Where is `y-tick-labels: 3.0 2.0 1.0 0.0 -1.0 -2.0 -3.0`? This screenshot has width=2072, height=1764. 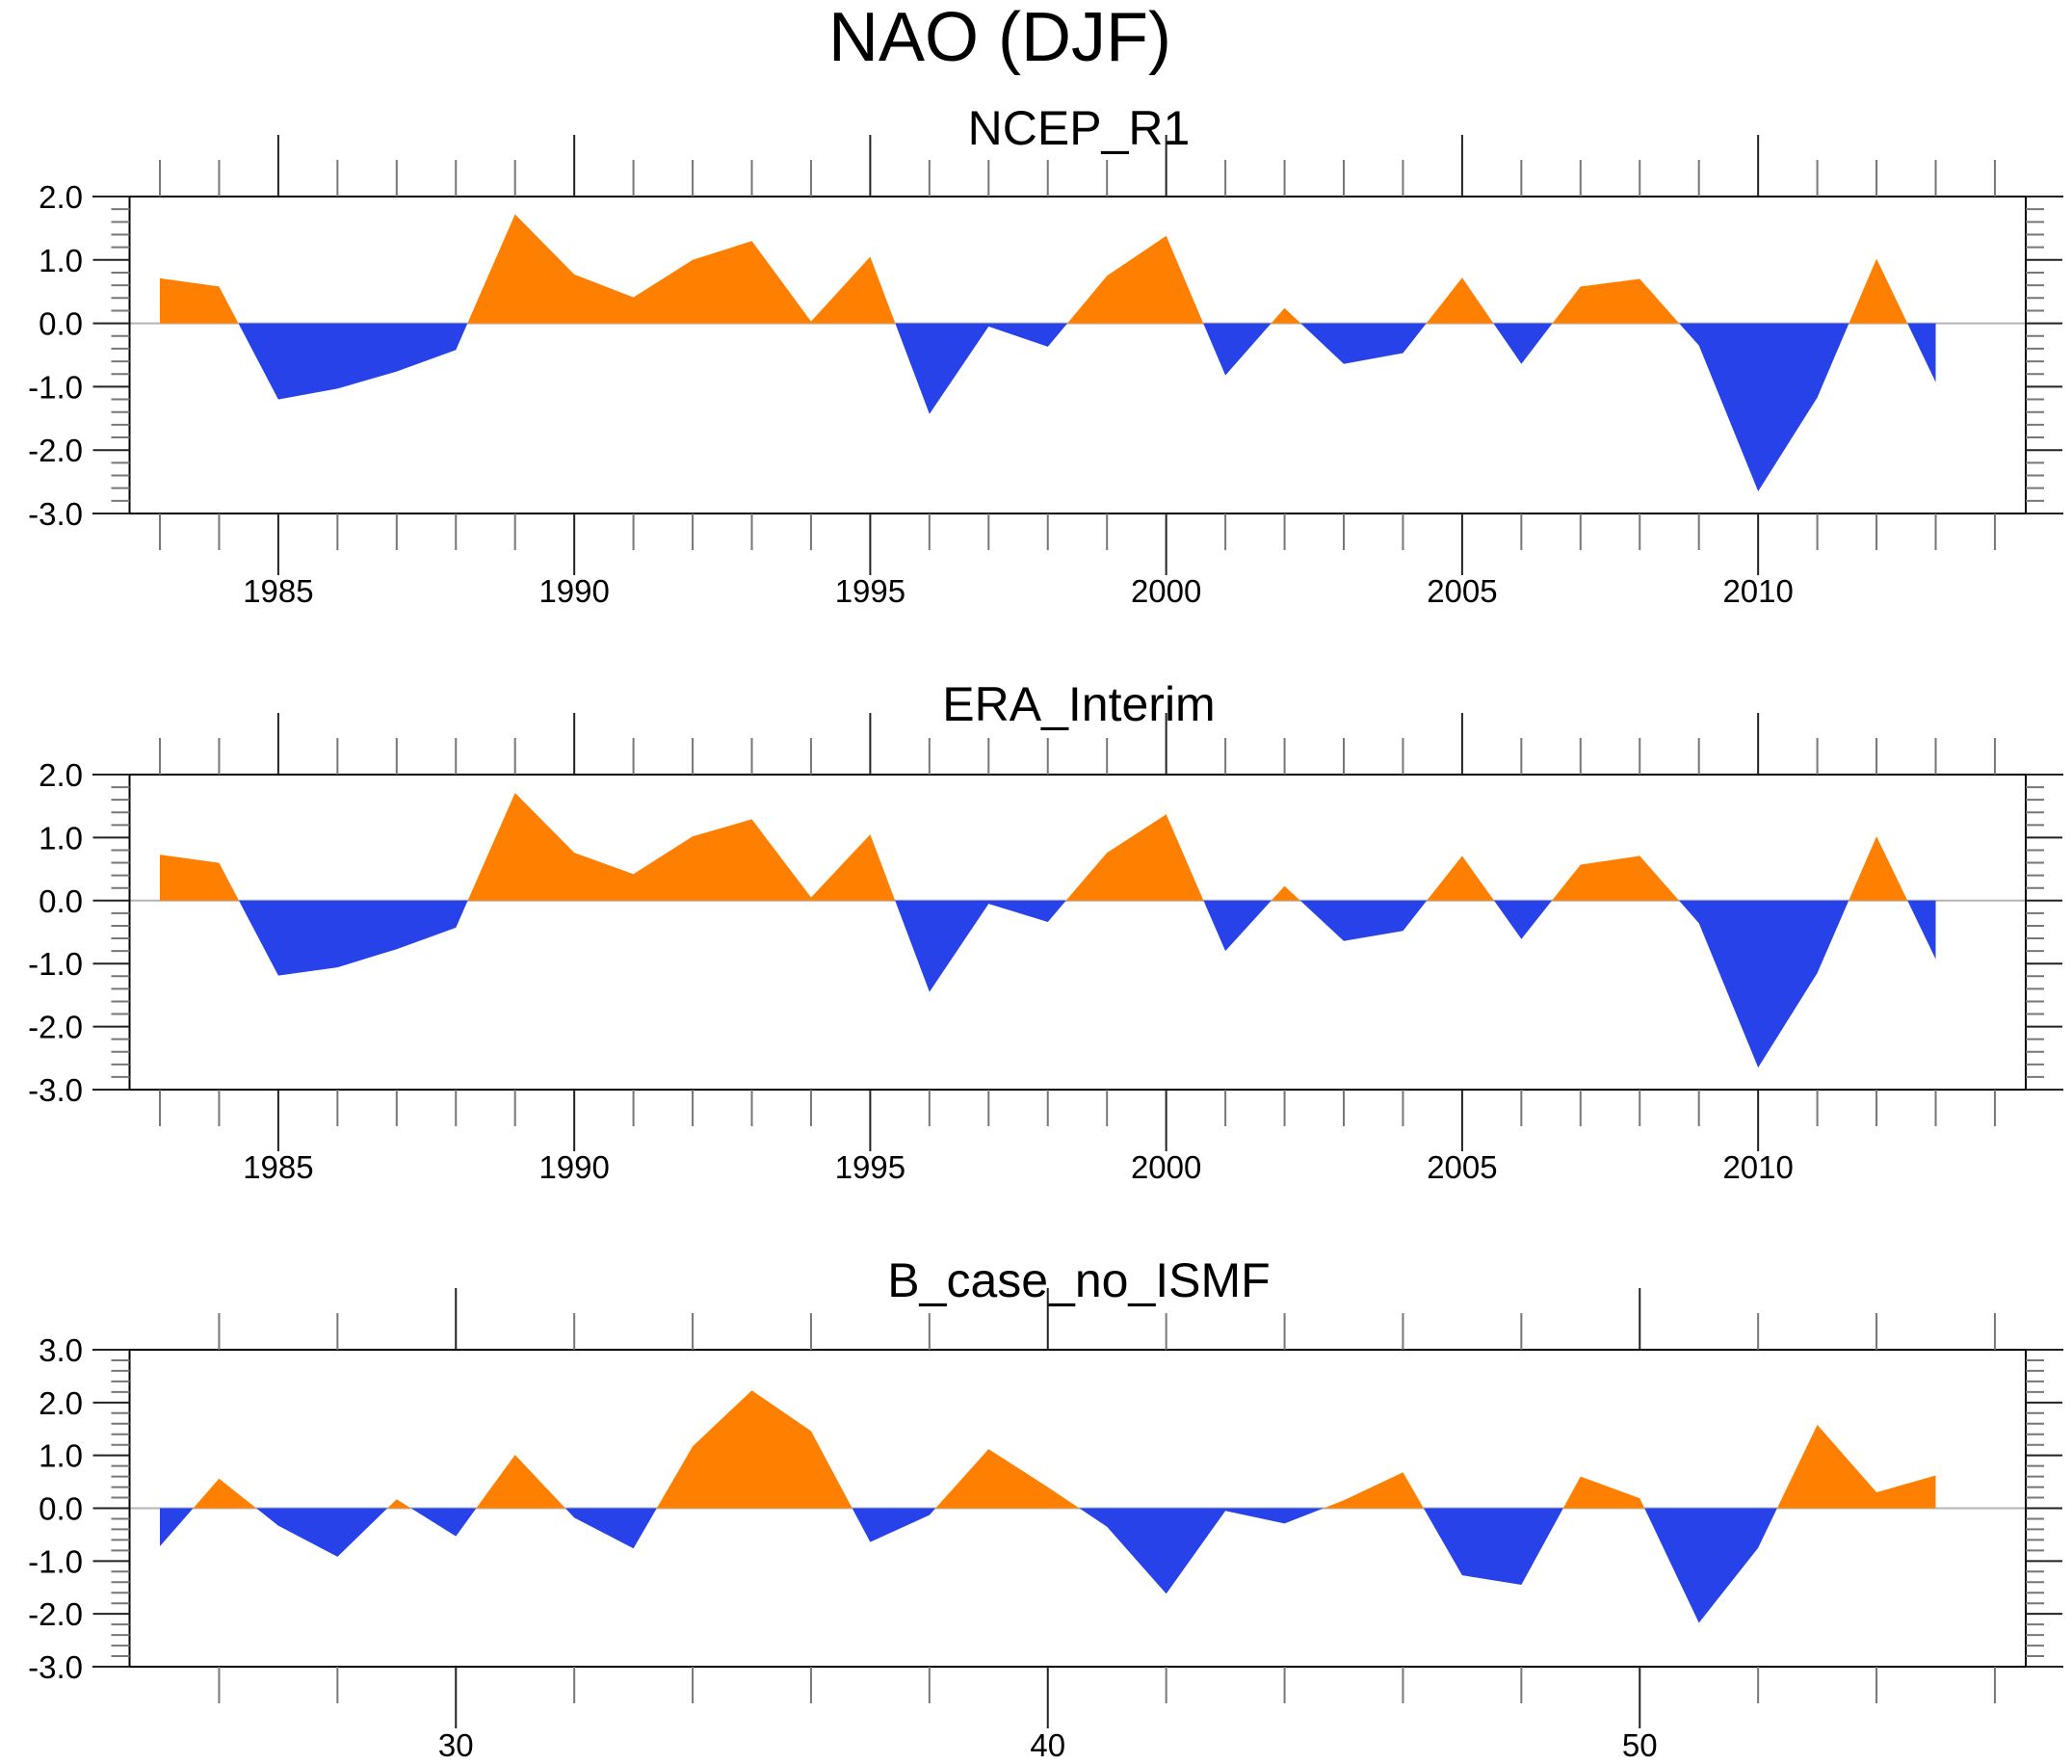 y-tick-labels: 3.0 2.0 1.0 0.0 -1.0 -2.0 -3.0 is located at coordinates (55, 1508).